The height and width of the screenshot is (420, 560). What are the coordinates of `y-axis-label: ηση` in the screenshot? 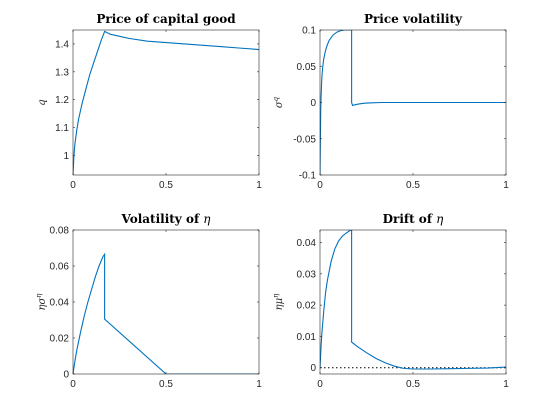 It's located at (41, 302).